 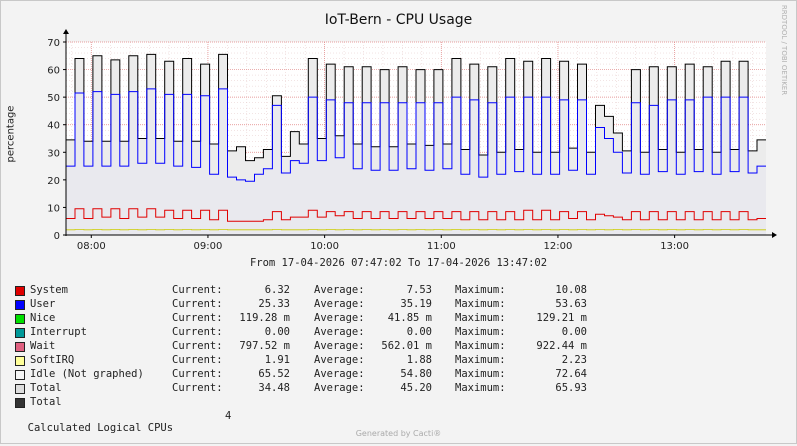 What do you see at coordinates (53, 126) in the screenshot?
I see `y-tick-label: 40` at bounding box center [53, 126].